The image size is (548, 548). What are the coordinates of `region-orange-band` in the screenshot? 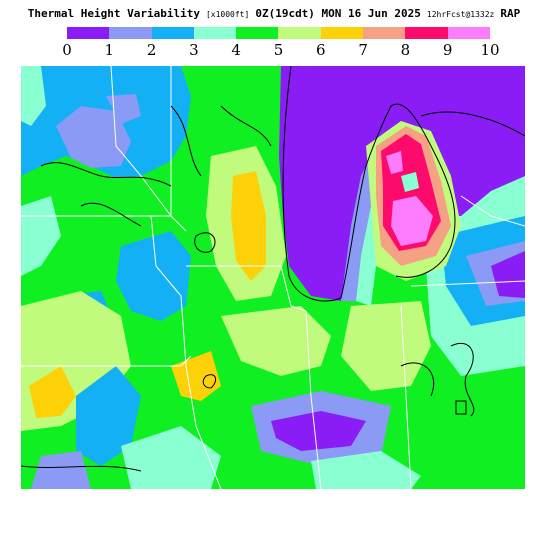 It's located at (248, 226).